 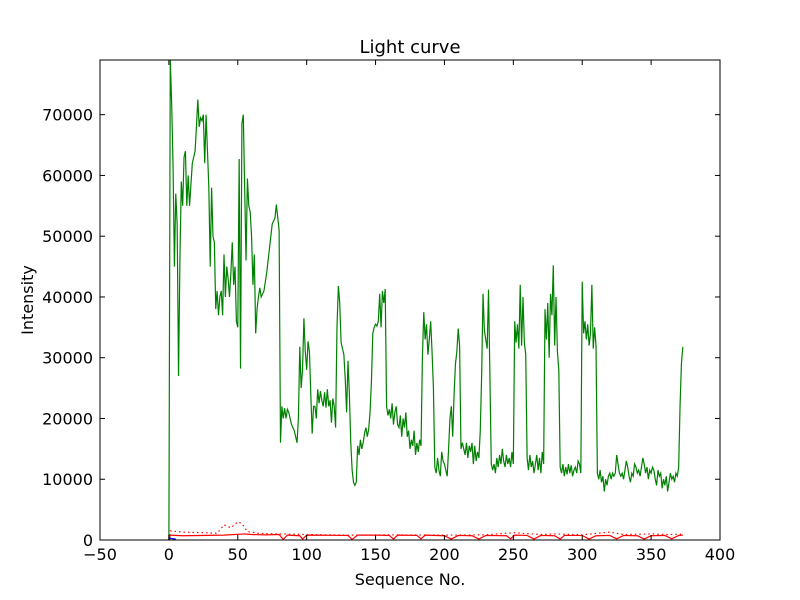 What do you see at coordinates (238, 554) in the screenshot?
I see `x-tick-label: 50` at bounding box center [238, 554].